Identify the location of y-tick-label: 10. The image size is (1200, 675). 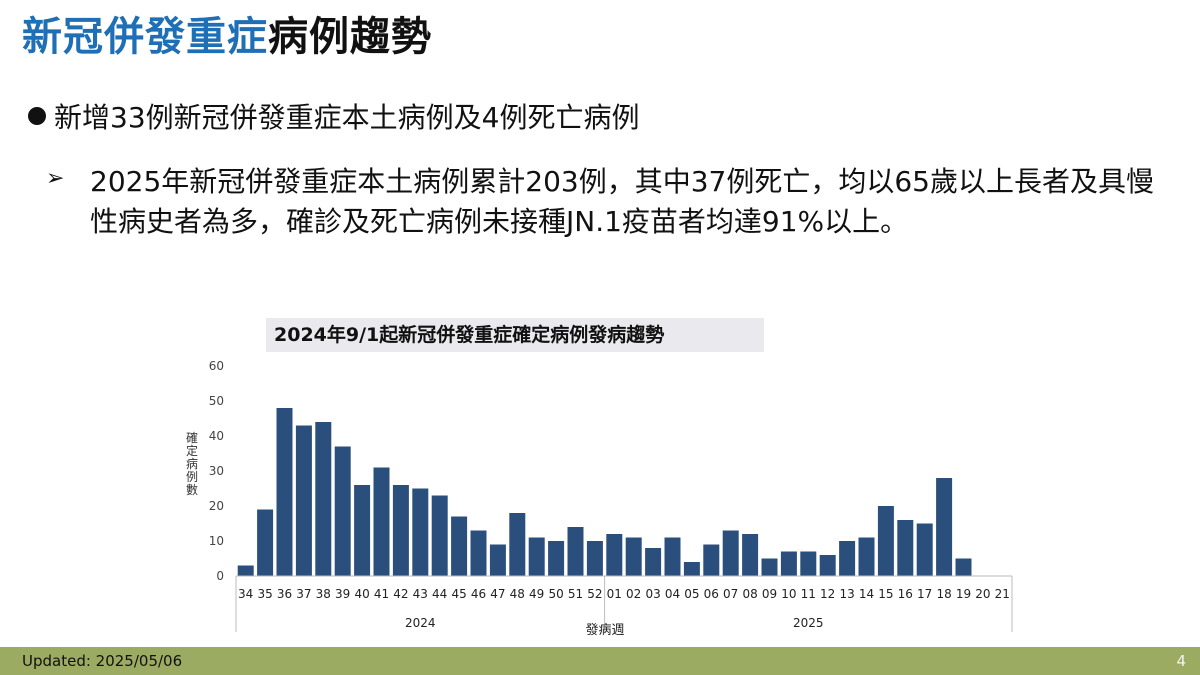
(216, 541).